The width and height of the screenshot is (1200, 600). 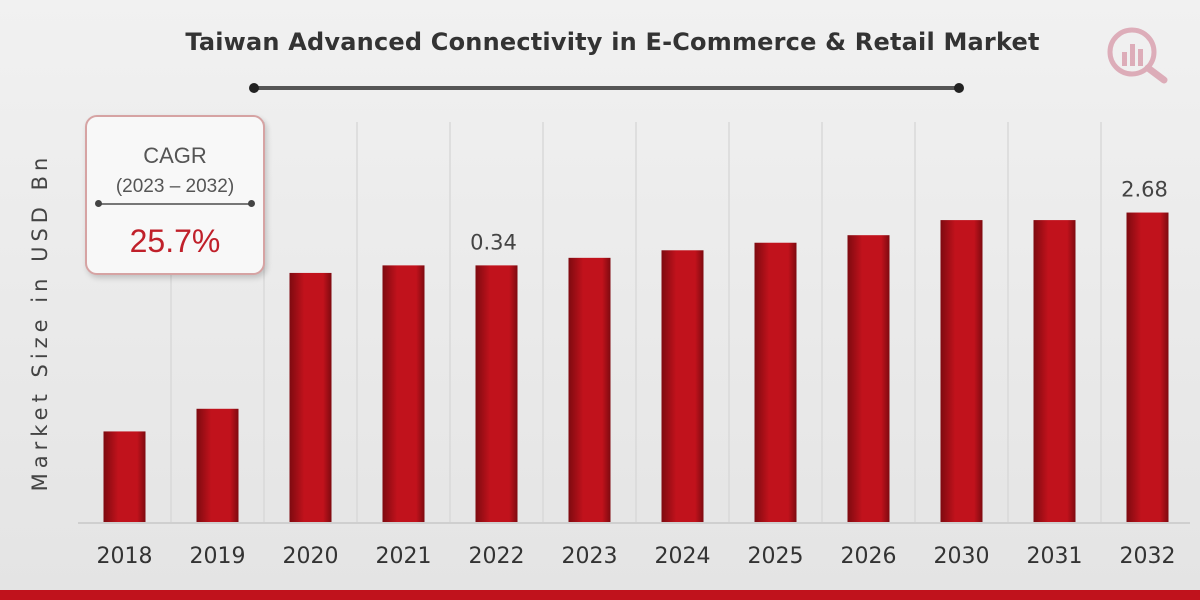 What do you see at coordinates (1148, 556) in the screenshot?
I see `x-tick-label: 2032` at bounding box center [1148, 556].